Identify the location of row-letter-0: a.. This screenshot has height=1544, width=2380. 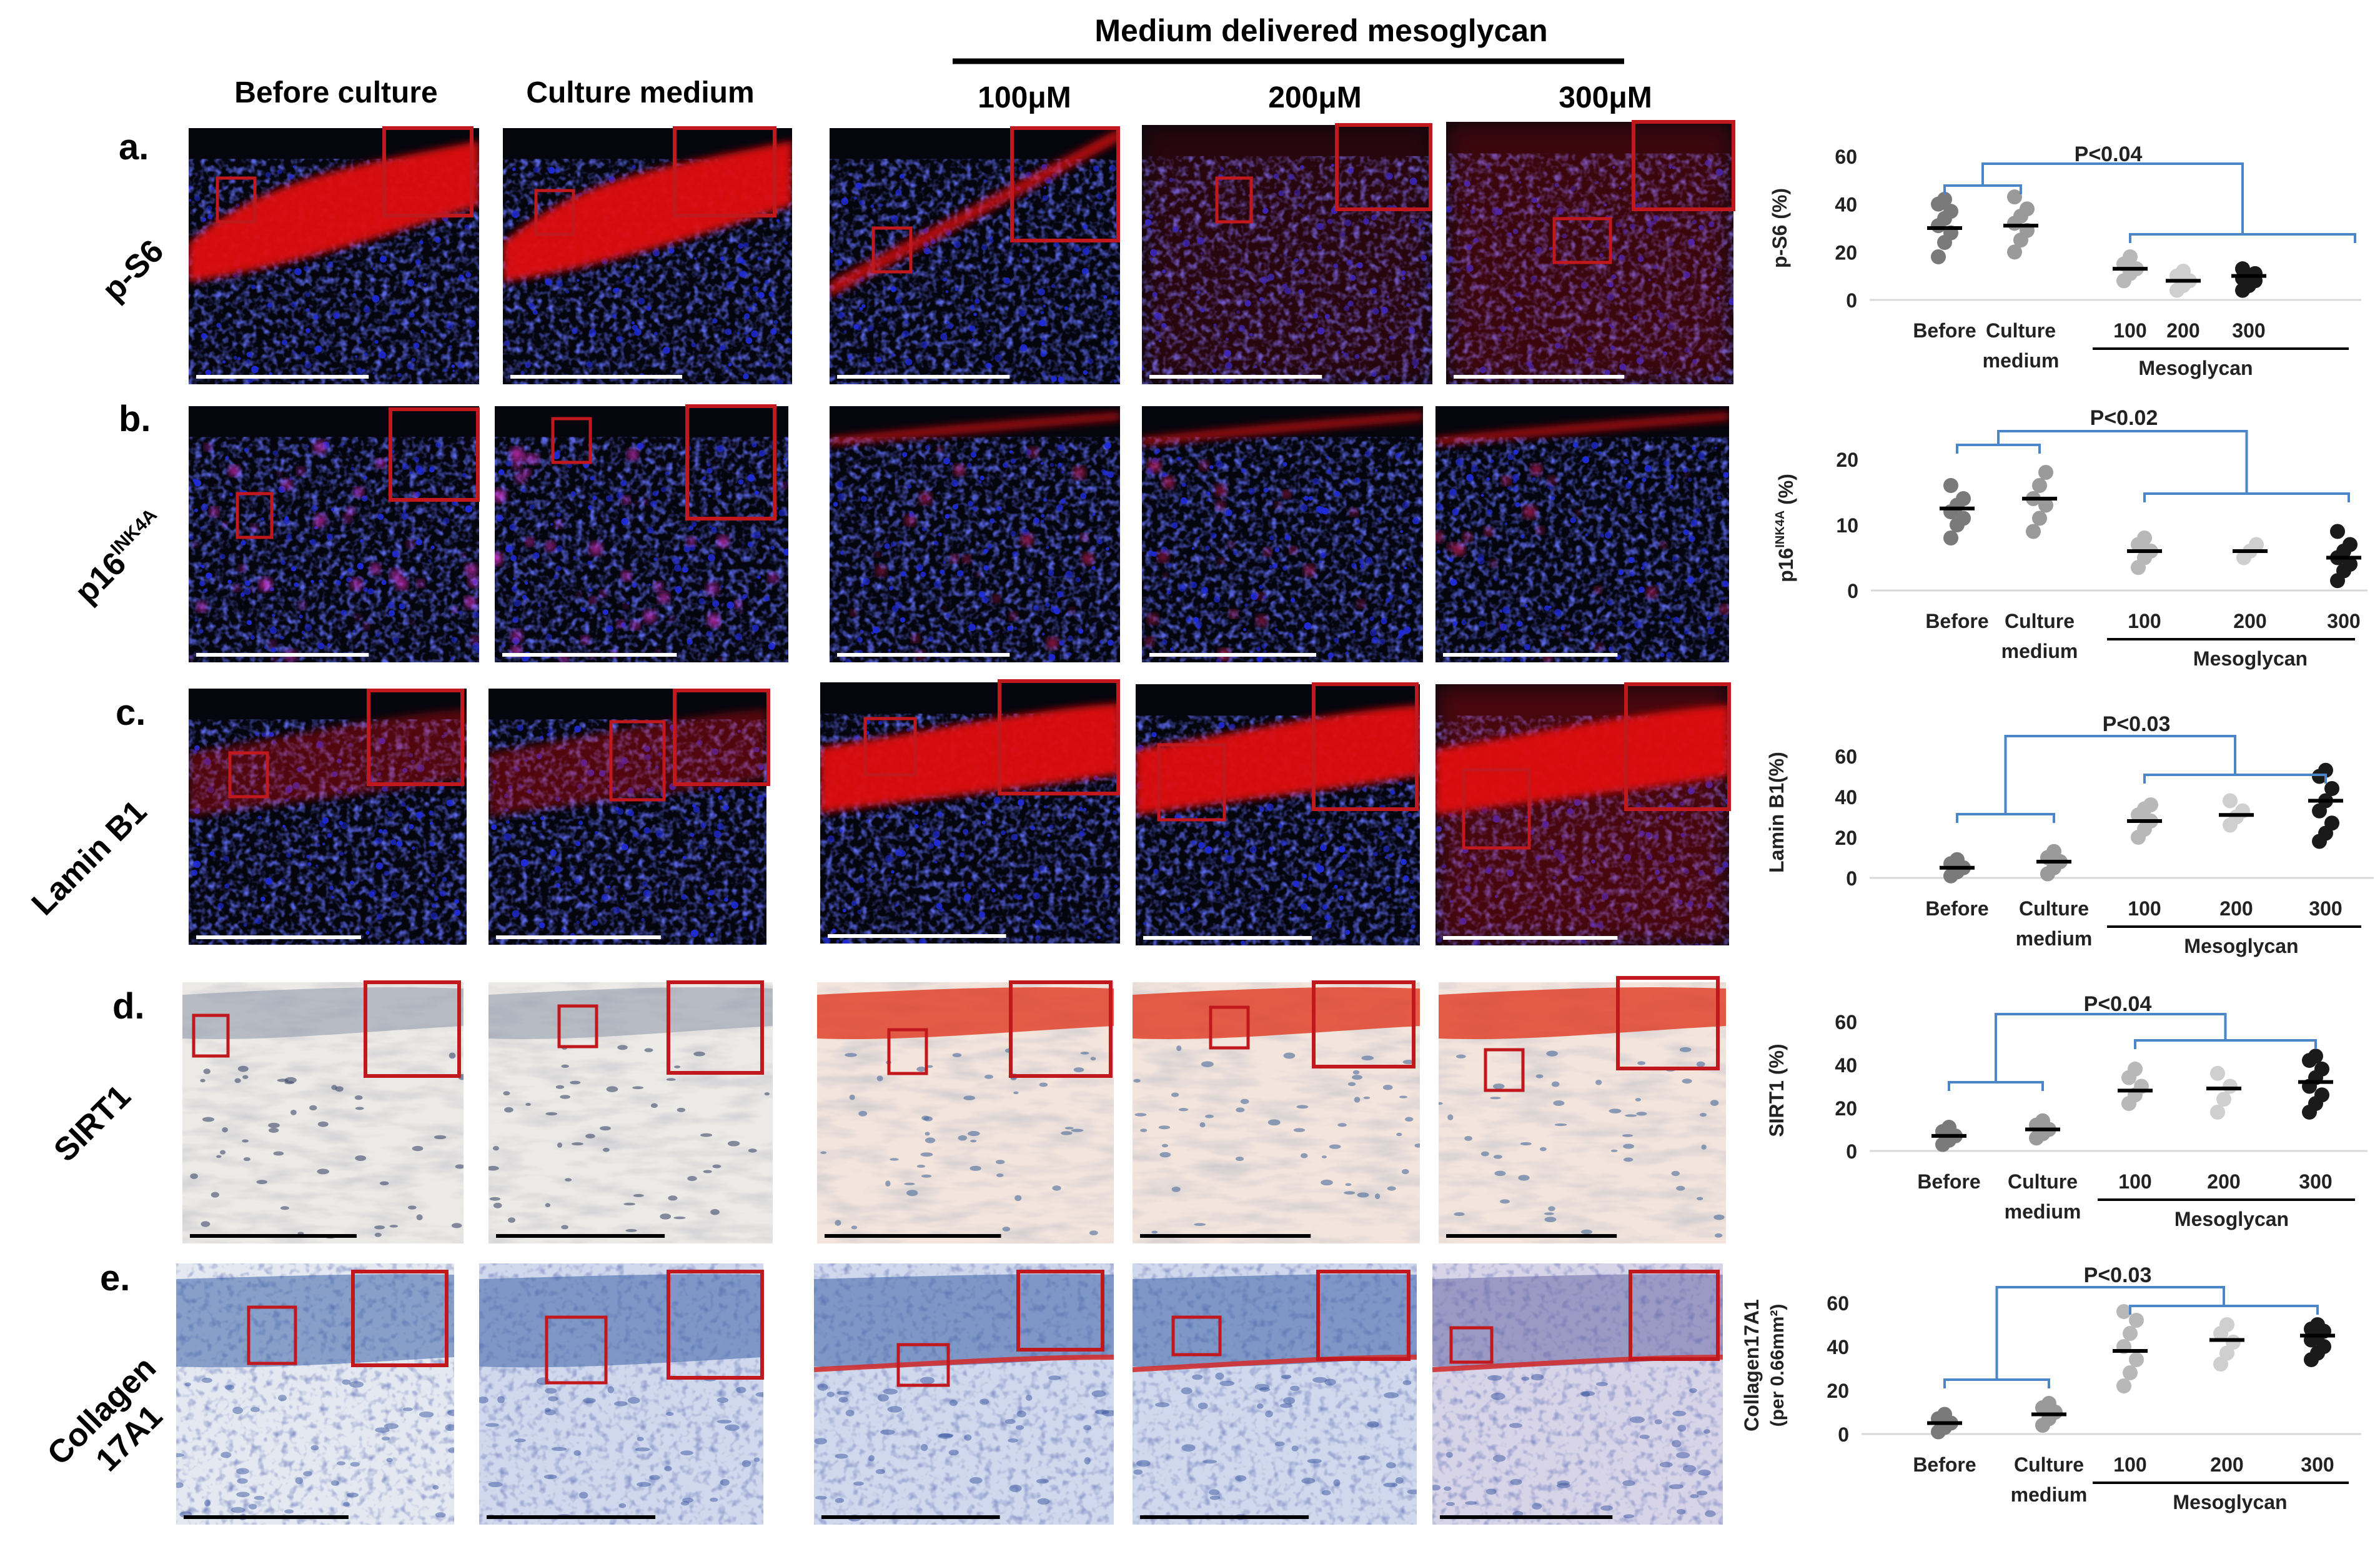
(134, 147).